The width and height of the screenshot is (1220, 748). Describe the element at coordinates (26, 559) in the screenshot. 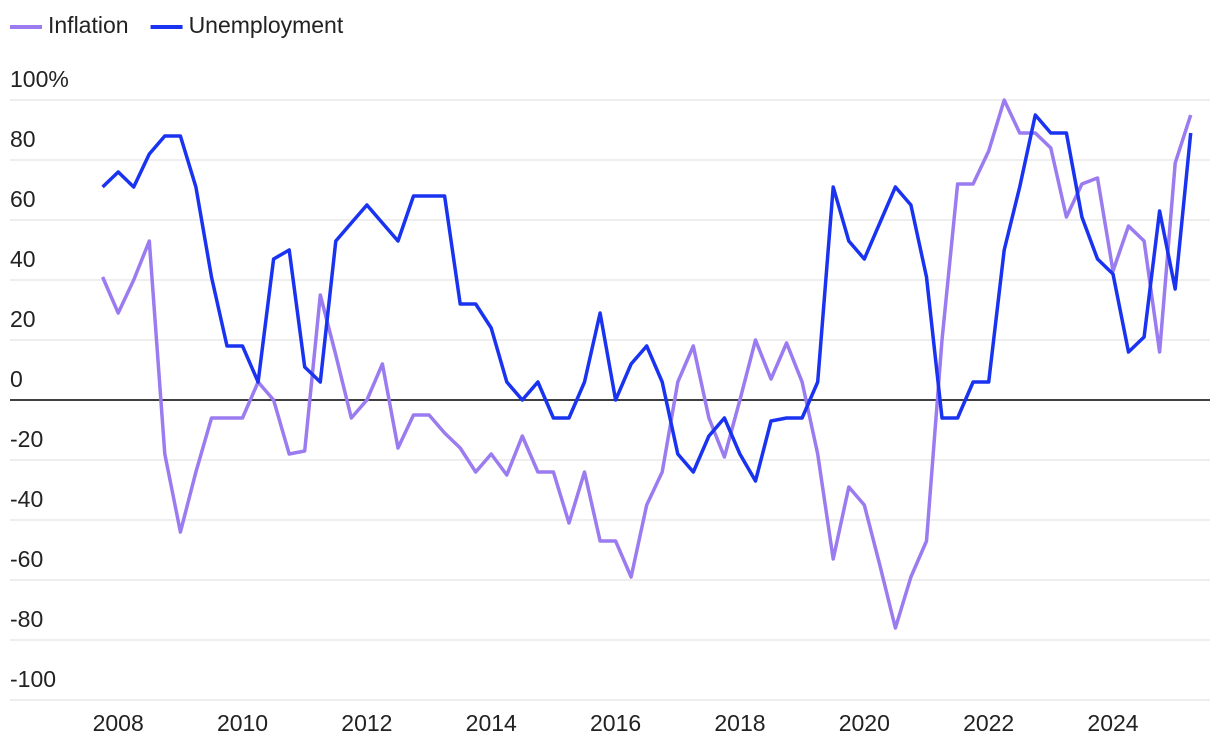

I see `y-tick-label: -60` at that location.